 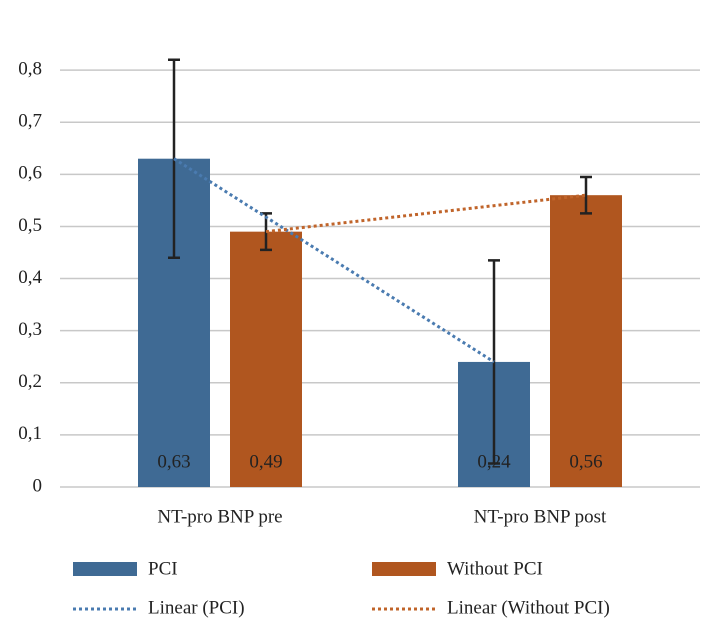 What do you see at coordinates (30, 381) in the screenshot?
I see `y-tick-label: 0,2` at bounding box center [30, 381].